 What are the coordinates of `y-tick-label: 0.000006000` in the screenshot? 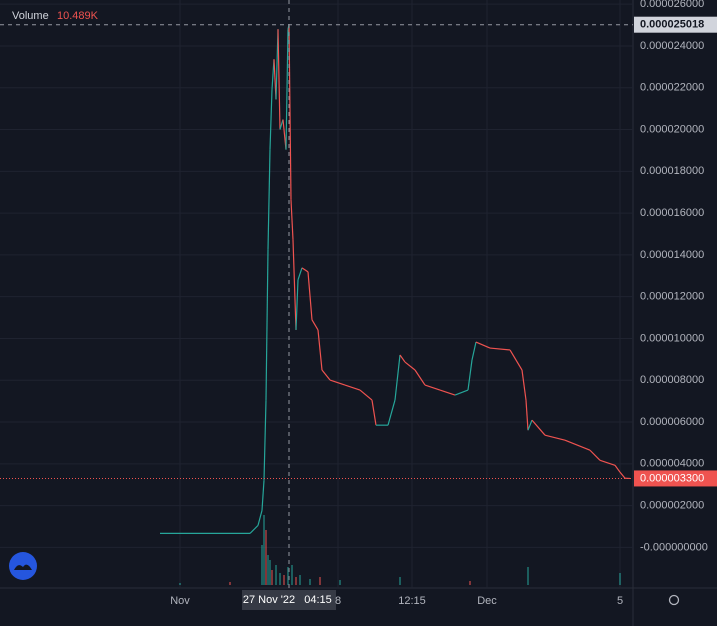 It's located at (672, 422).